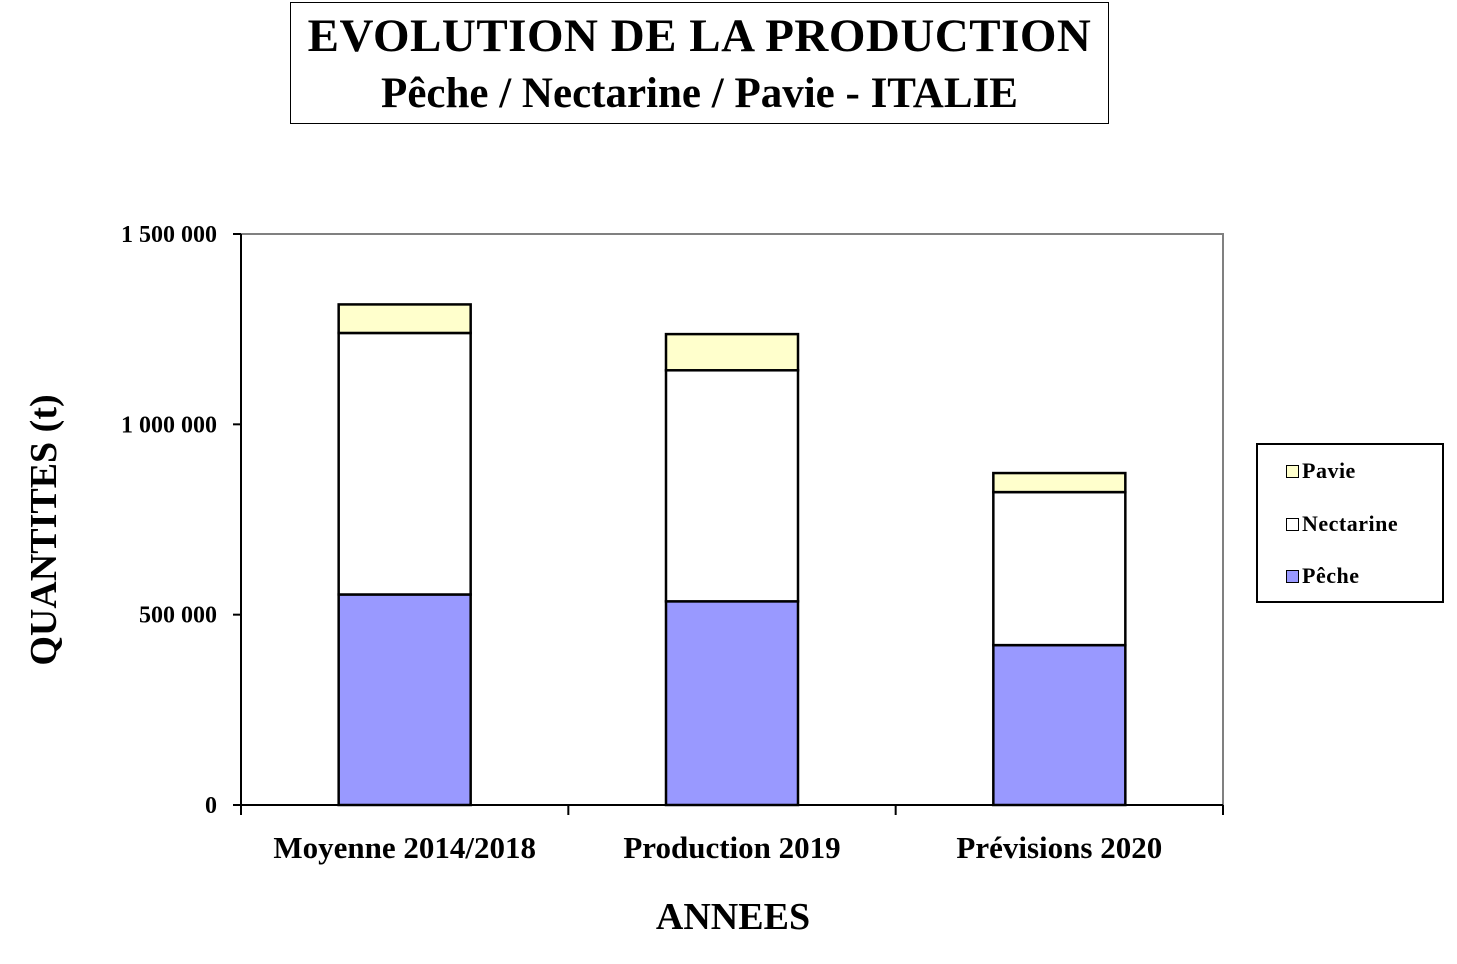  Describe the element at coordinates (1059, 847) in the screenshot. I see `x-tick-label: Prévisions 2020` at that location.